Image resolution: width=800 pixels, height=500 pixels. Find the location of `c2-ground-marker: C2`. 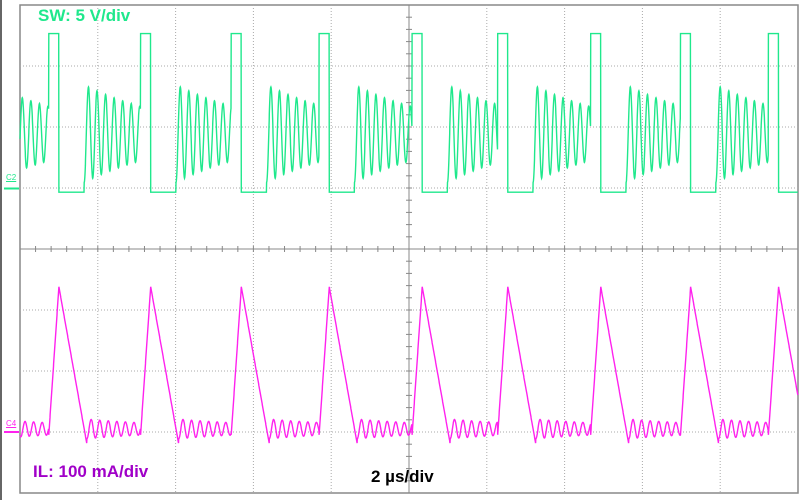

c2-ground-marker: C2 is located at coordinates (11, 177).